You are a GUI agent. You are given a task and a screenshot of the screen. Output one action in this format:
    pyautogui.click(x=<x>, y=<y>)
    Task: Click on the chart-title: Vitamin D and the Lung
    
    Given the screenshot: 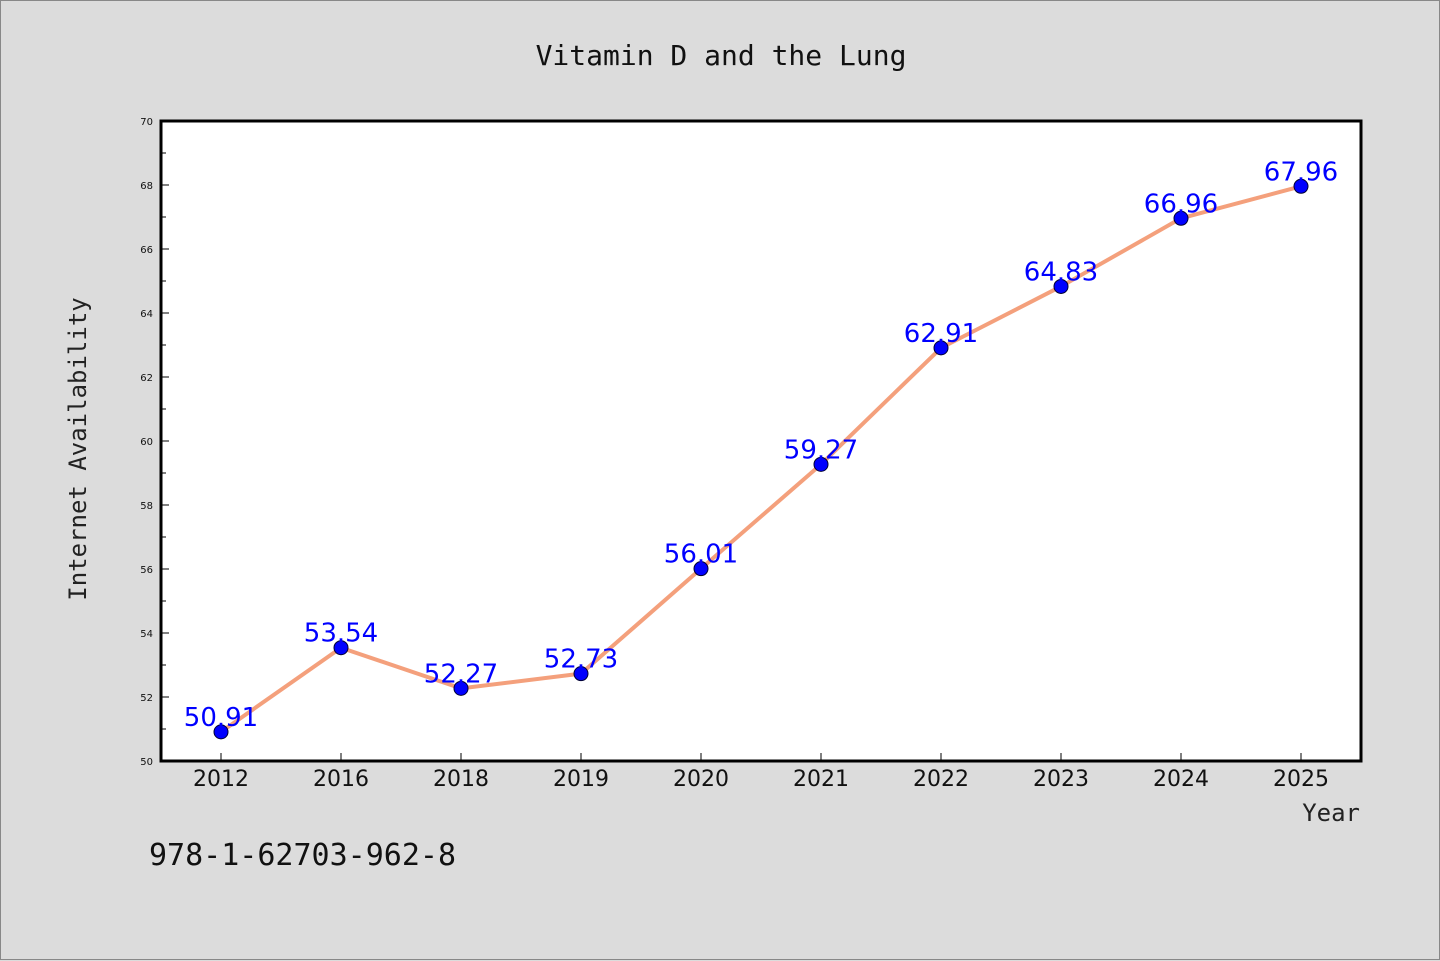 What is the action you would take?
    pyautogui.click(x=721, y=55)
    